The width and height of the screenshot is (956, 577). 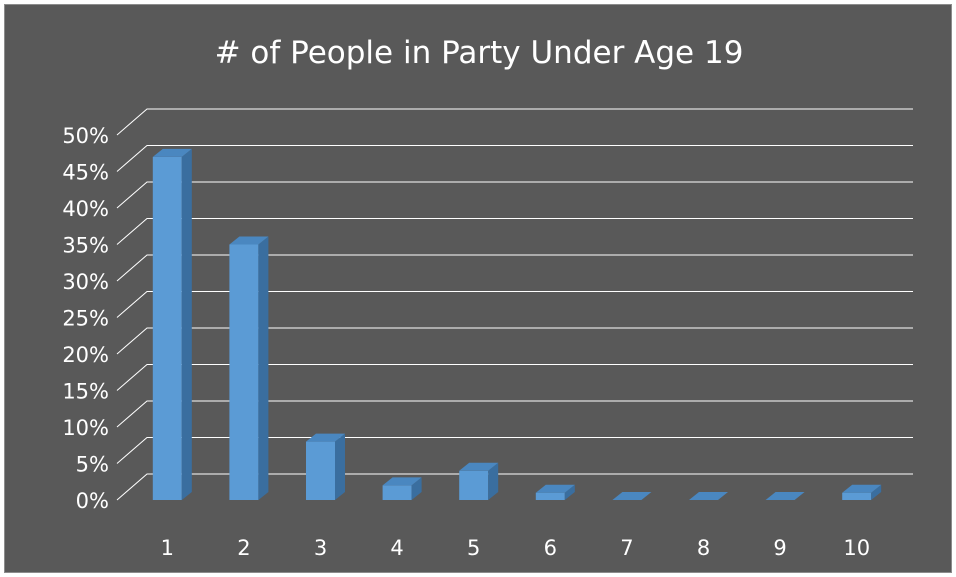 What do you see at coordinates (85, 136) in the screenshot?
I see `y-tick-label: 50%` at bounding box center [85, 136].